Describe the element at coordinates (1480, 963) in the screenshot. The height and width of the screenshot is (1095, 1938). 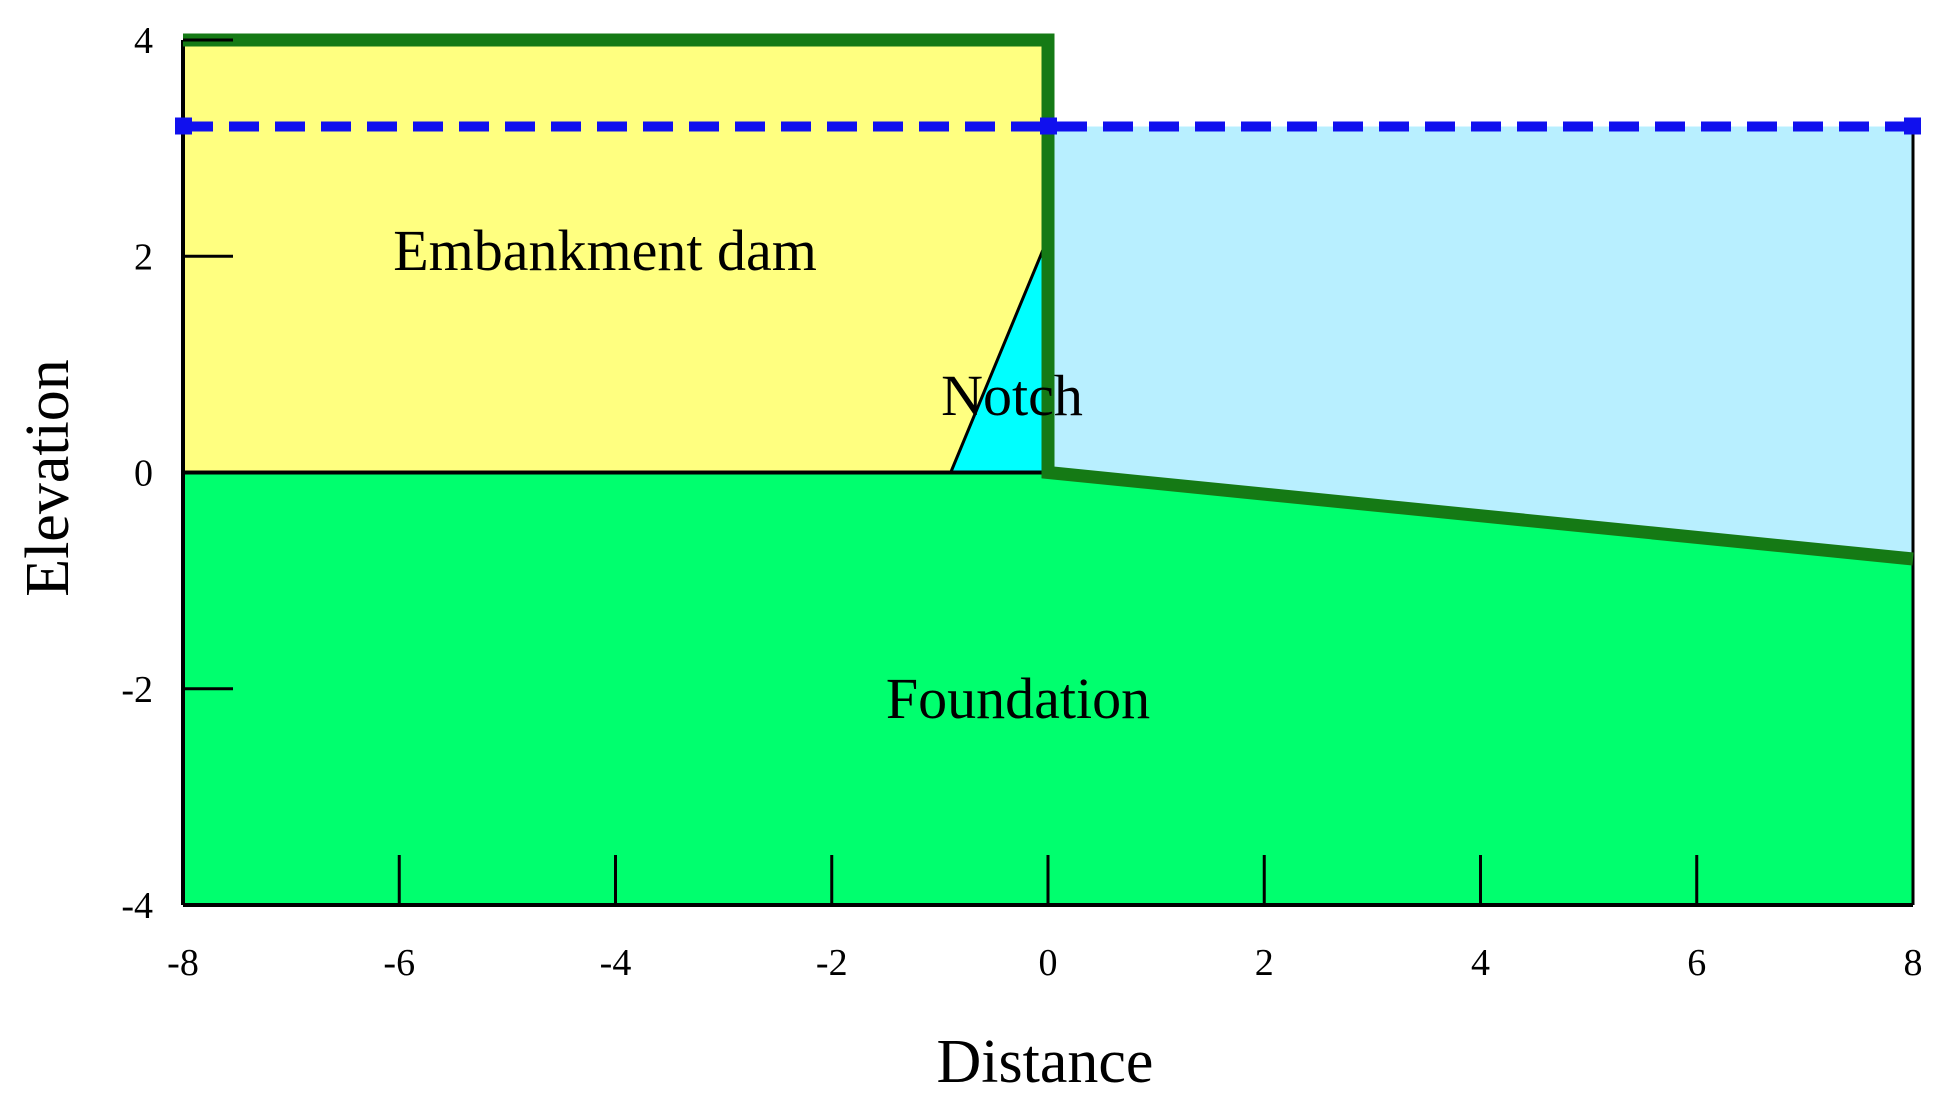
I see `x-tick-label: 4` at that location.